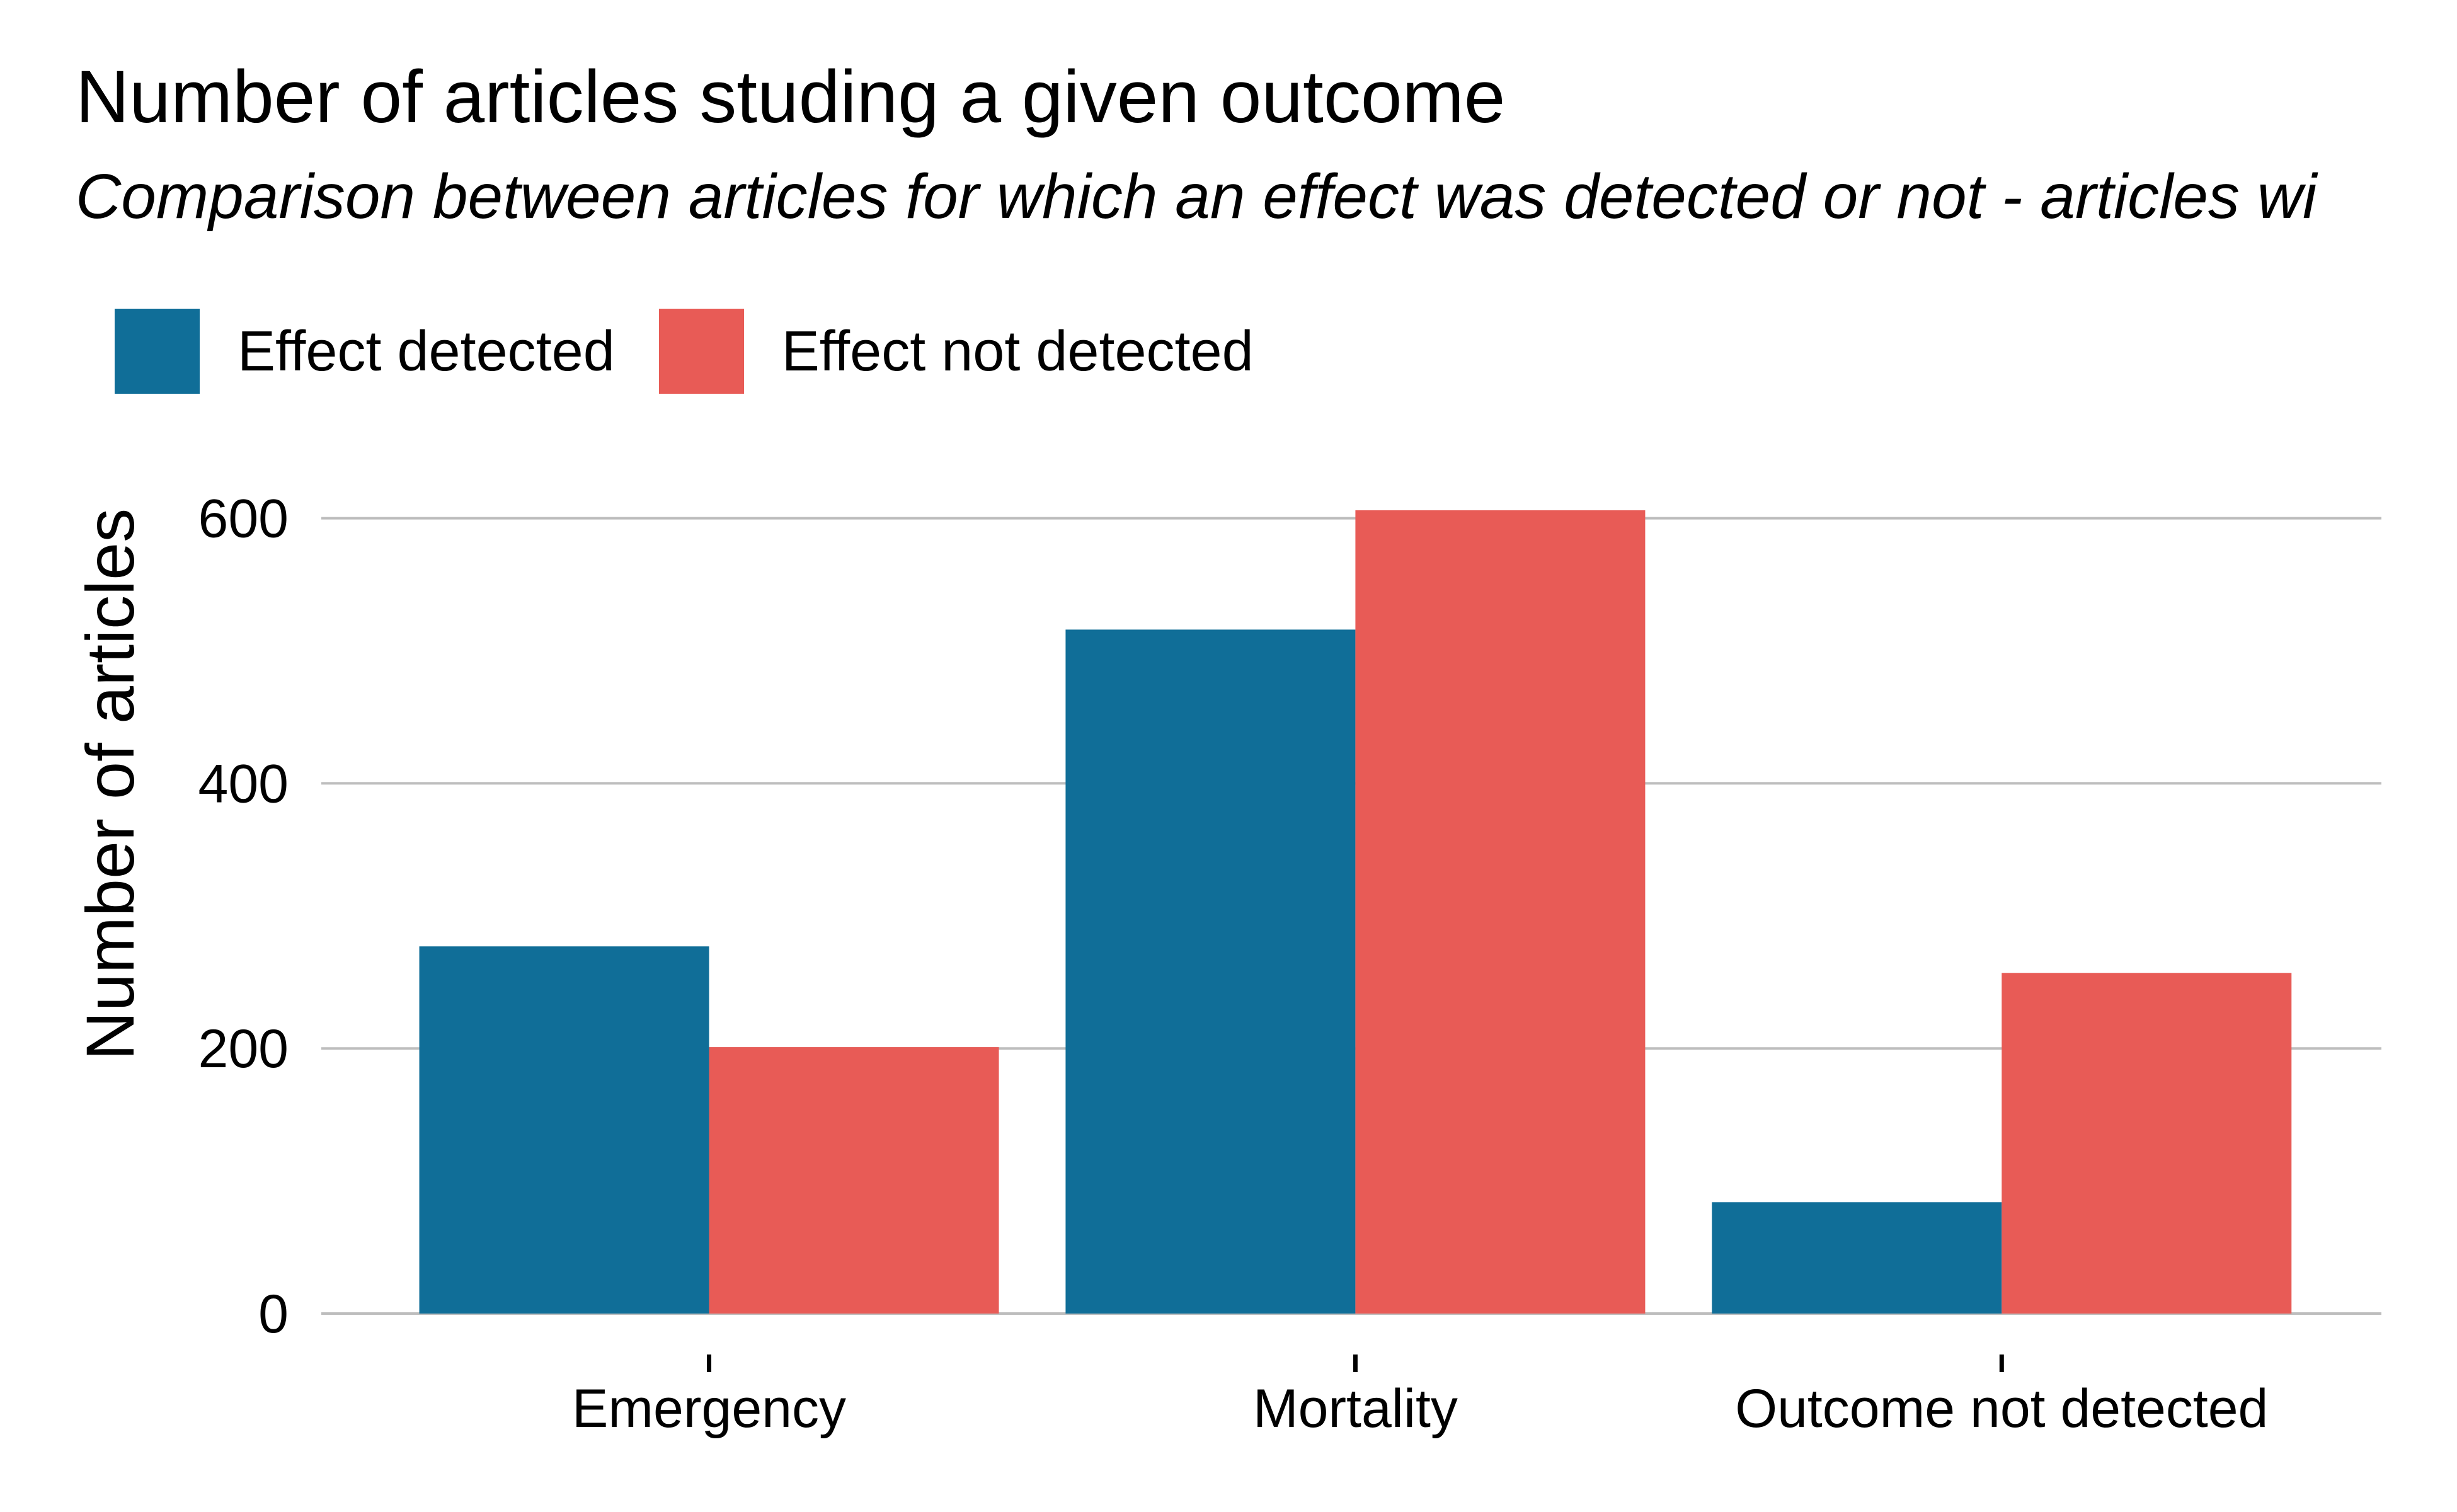 The image size is (2457, 1512). Describe the element at coordinates (2147, 1143) in the screenshot. I see `bar-outcome-not-detected-effect-not-detected` at that location.